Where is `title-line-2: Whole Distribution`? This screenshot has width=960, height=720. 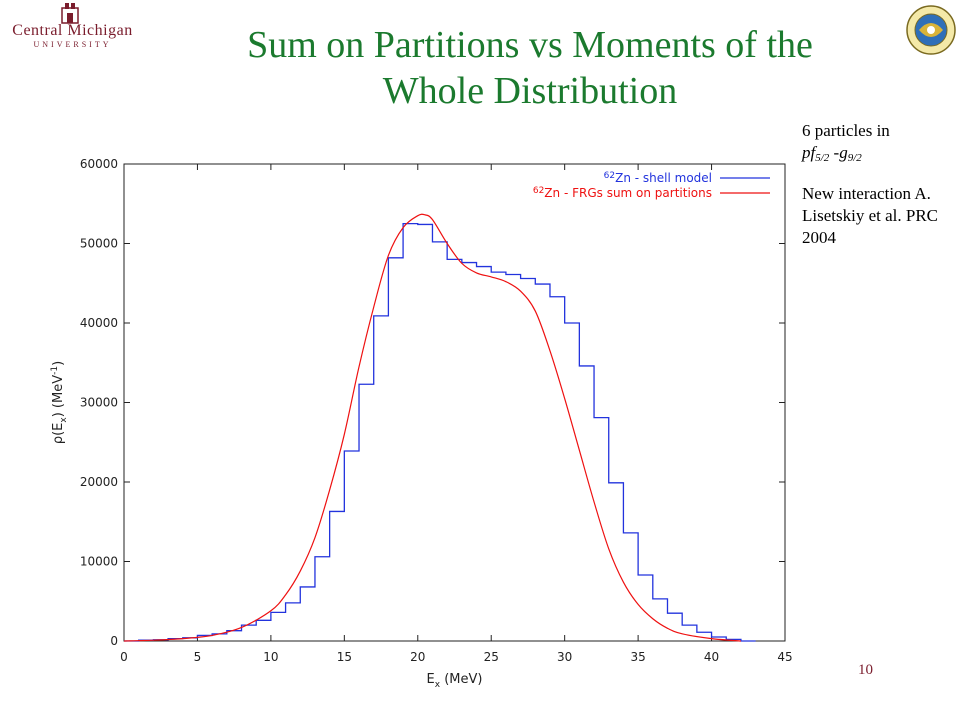 title-line-2: Whole Distribution is located at coordinates (530, 91).